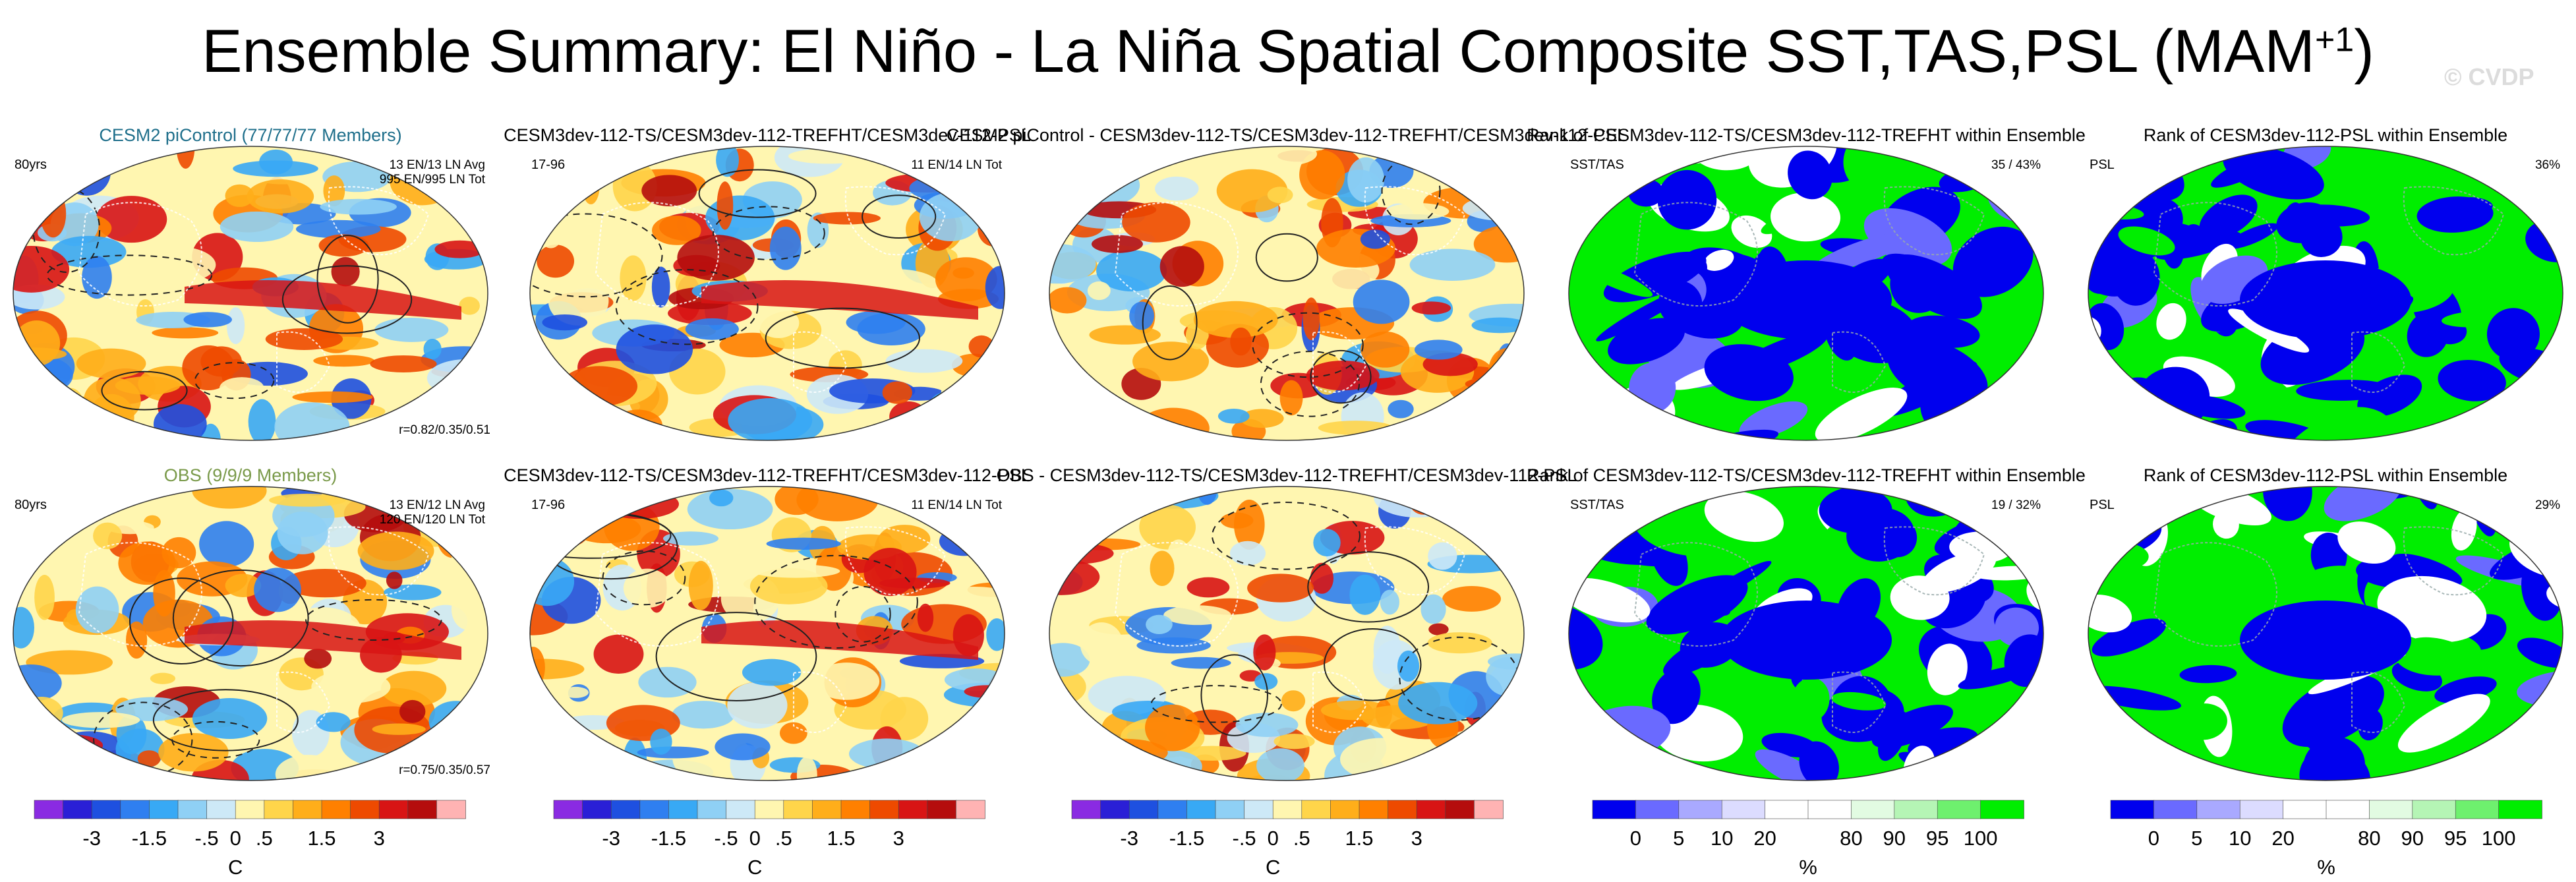 Image resolution: width=2576 pixels, height=882 pixels. Describe the element at coordinates (2016, 505) in the screenshot. I see `panel-right-label: 19 / 32%` at that location.